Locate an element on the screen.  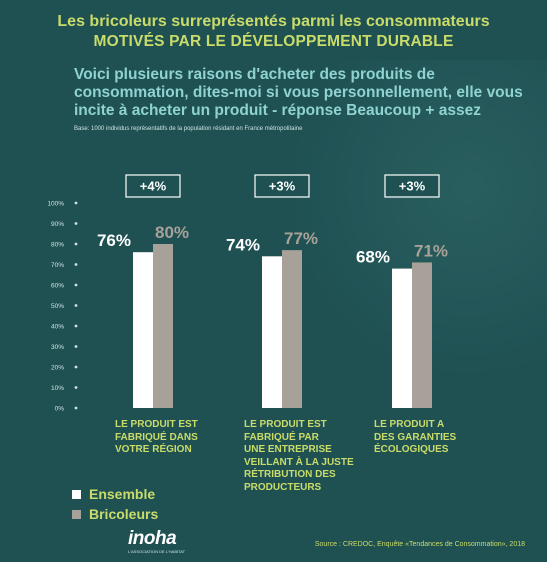
legend-label-ensemble: Ensemble is located at coordinates (122, 494).